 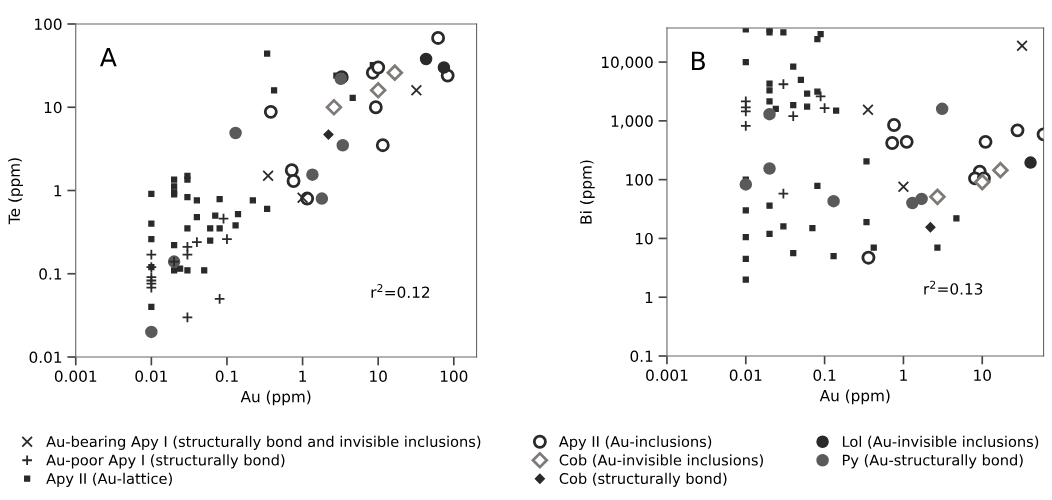 What do you see at coordinates (45, 357) in the screenshot?
I see `y-tick-label: 0.01` at bounding box center [45, 357].